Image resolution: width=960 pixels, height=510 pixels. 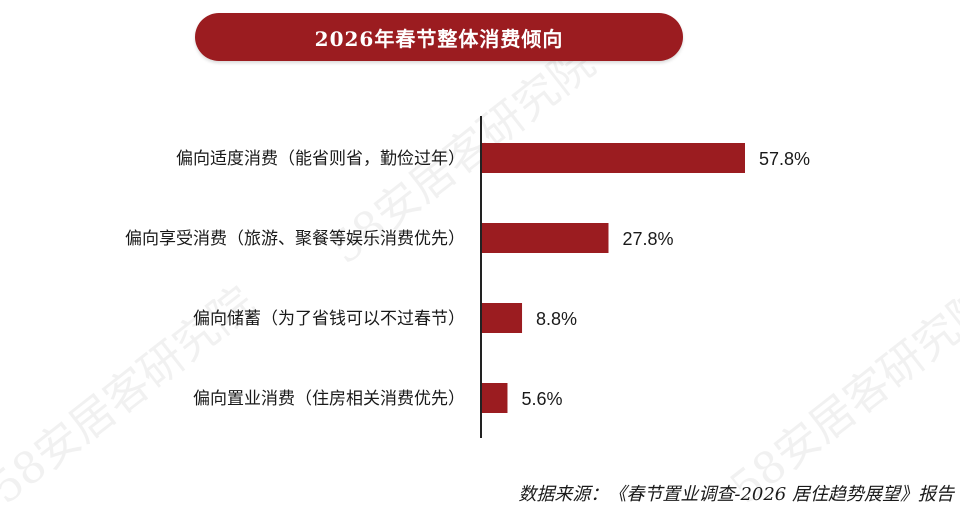 What do you see at coordinates (320, 159) in the screenshot?
I see `category-label: 偏向适度消费（能省则省，勤俭过年）` at bounding box center [320, 159].